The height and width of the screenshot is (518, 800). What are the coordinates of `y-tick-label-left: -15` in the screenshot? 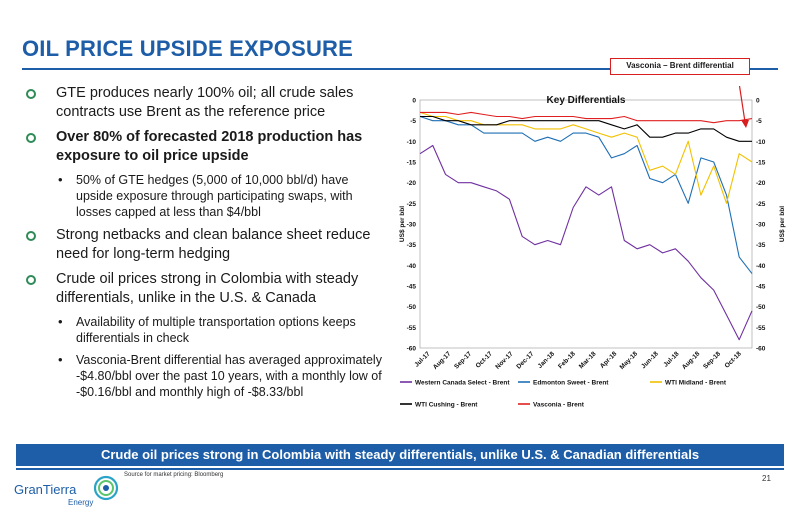 It's located at (412, 163).